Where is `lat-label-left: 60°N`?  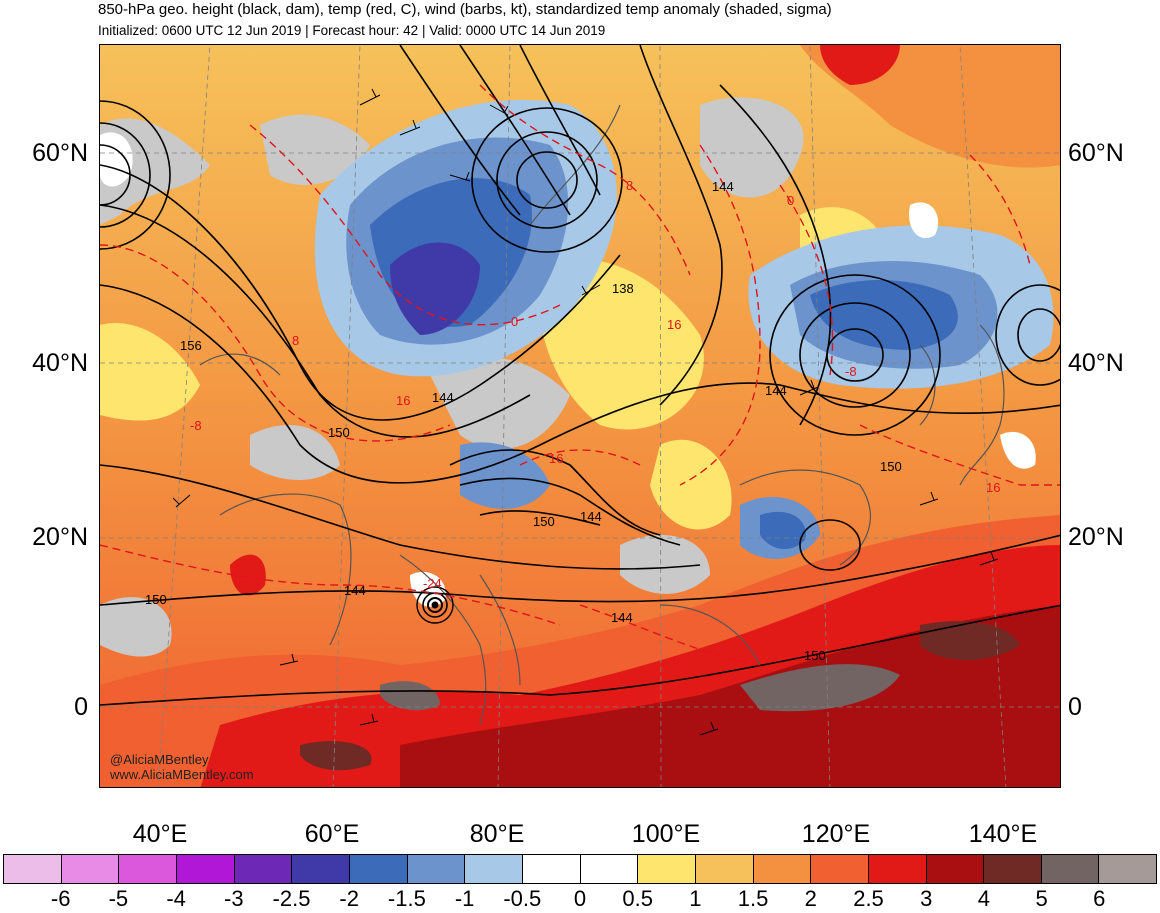 lat-label-left: 60°N is located at coordinates (60, 153).